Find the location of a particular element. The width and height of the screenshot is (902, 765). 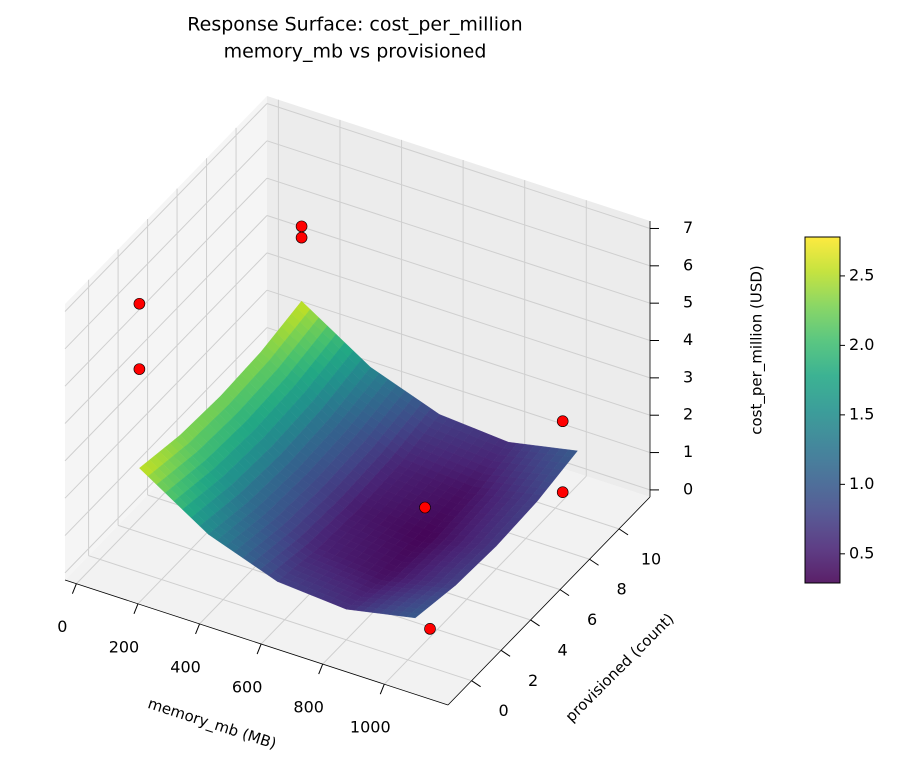

x-axis is located at coordinates (256, 642).